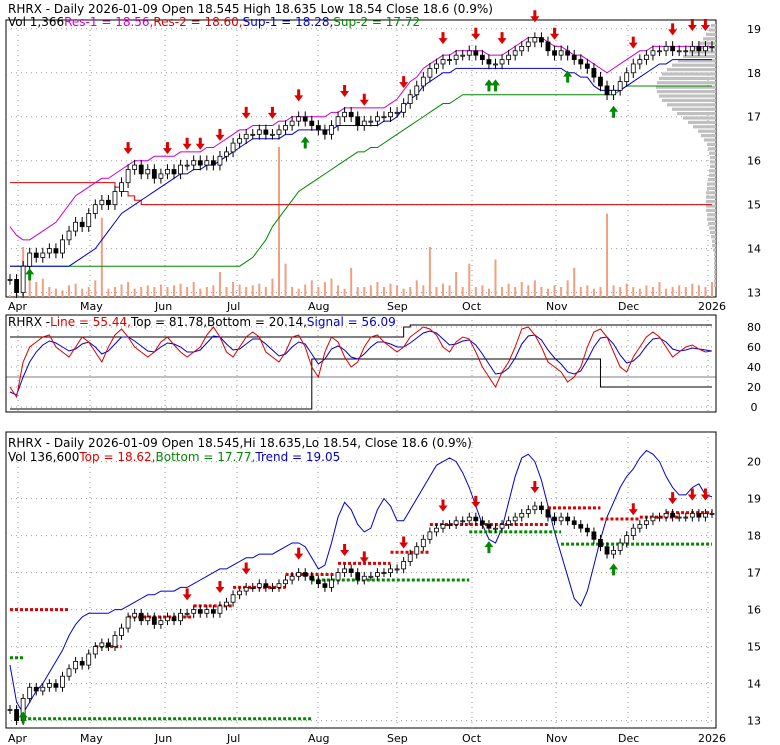 The image size is (780, 745). What do you see at coordinates (754, 462) in the screenshot?
I see `y-tick-label: 20` at bounding box center [754, 462].